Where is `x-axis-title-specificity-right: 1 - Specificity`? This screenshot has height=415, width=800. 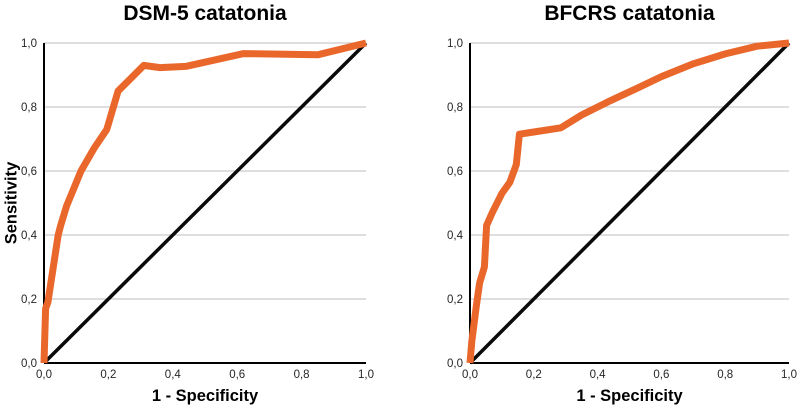
x-axis-title-specificity-right: 1 - Specificity is located at coordinates (629, 396).